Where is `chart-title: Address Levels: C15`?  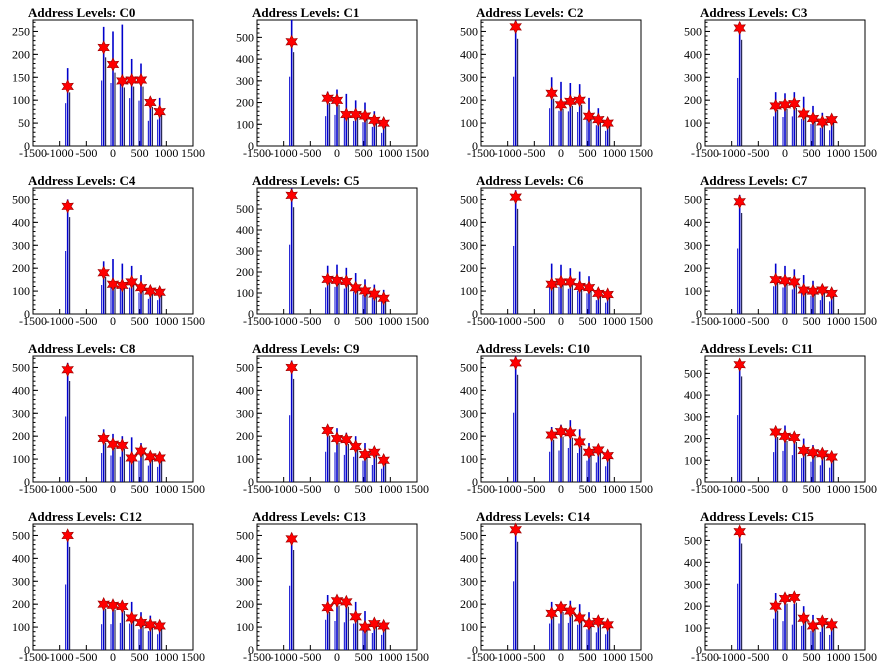 chart-title: Address Levels: C15 is located at coordinates (757, 516).